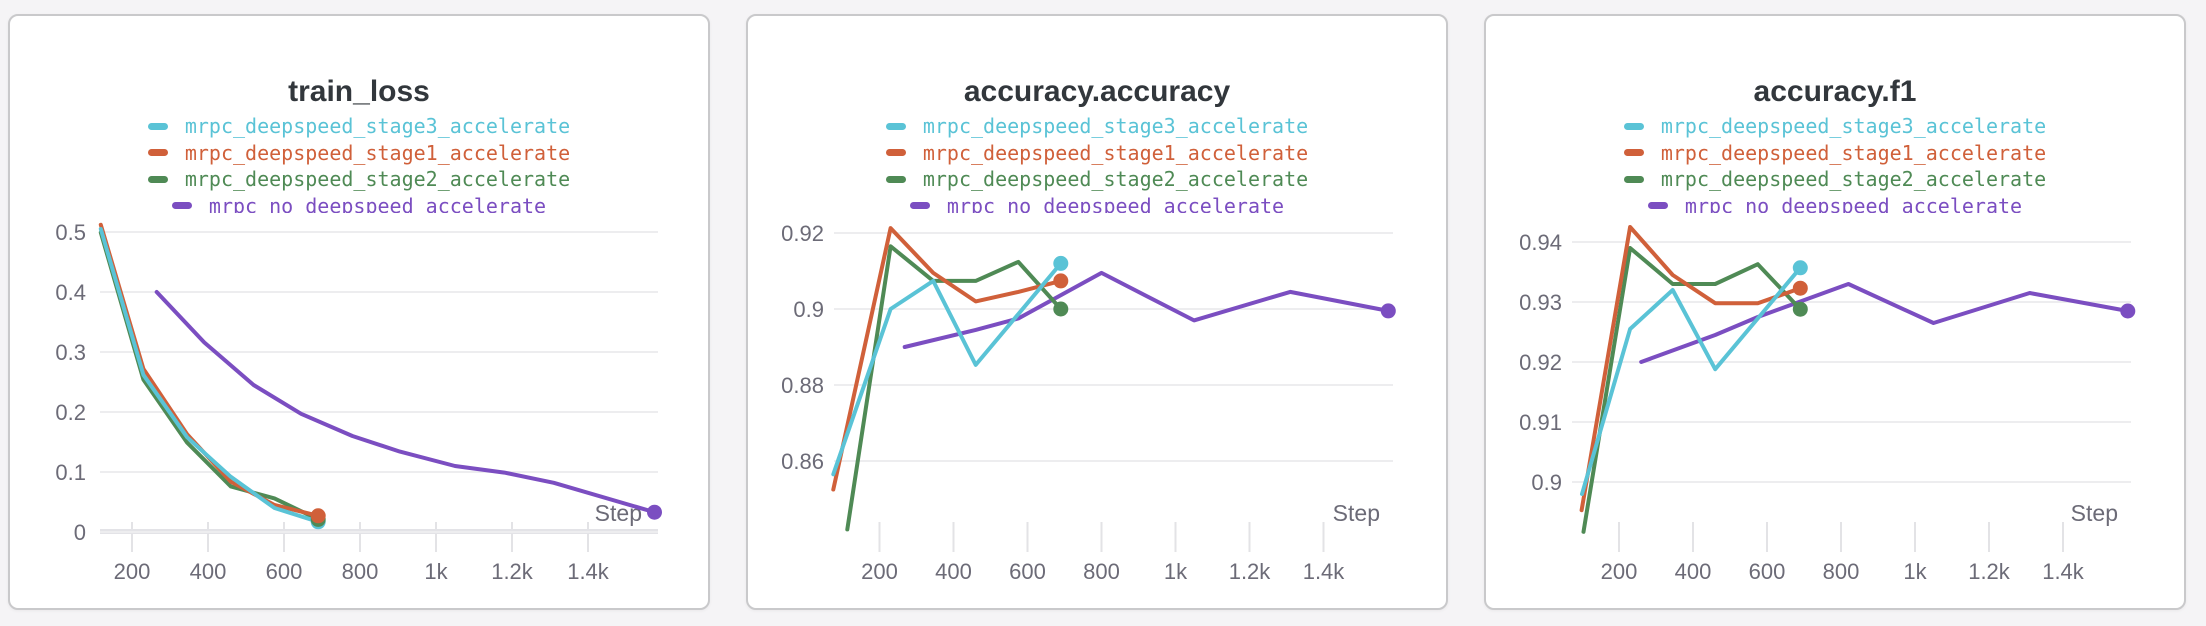 This screenshot has height=626, width=2206. Describe the element at coordinates (1540, 242) in the screenshot. I see `y-axis-tick-label: 0.94` at that location.